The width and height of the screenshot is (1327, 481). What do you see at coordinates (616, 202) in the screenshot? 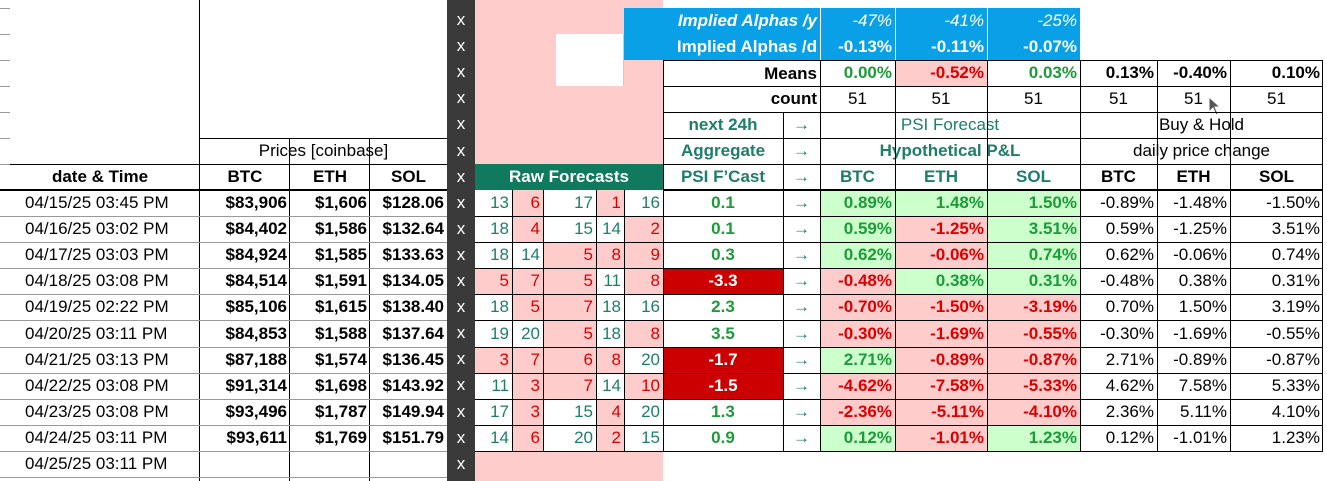
I see `raw-forecast-cell: 1` at bounding box center [616, 202].